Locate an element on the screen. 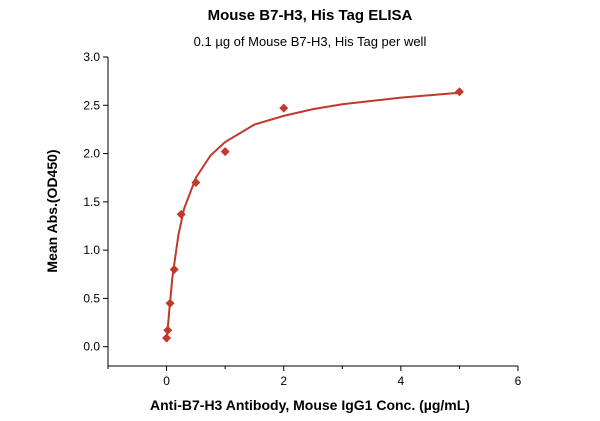 The image size is (600, 421). y-tick-label: 1.0 is located at coordinates (91, 250).